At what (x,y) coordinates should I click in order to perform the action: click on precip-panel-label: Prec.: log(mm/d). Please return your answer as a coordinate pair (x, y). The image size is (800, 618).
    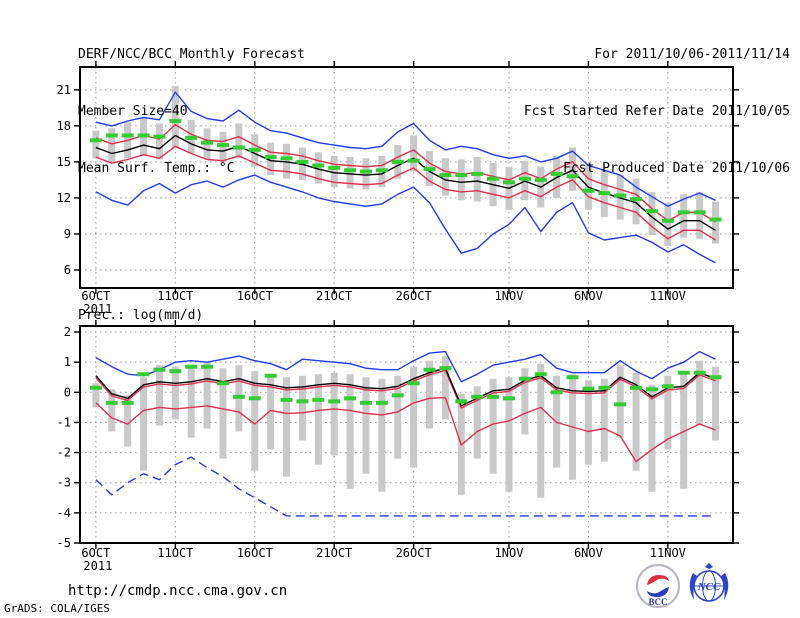
    Looking at the image, I should click on (141, 315).